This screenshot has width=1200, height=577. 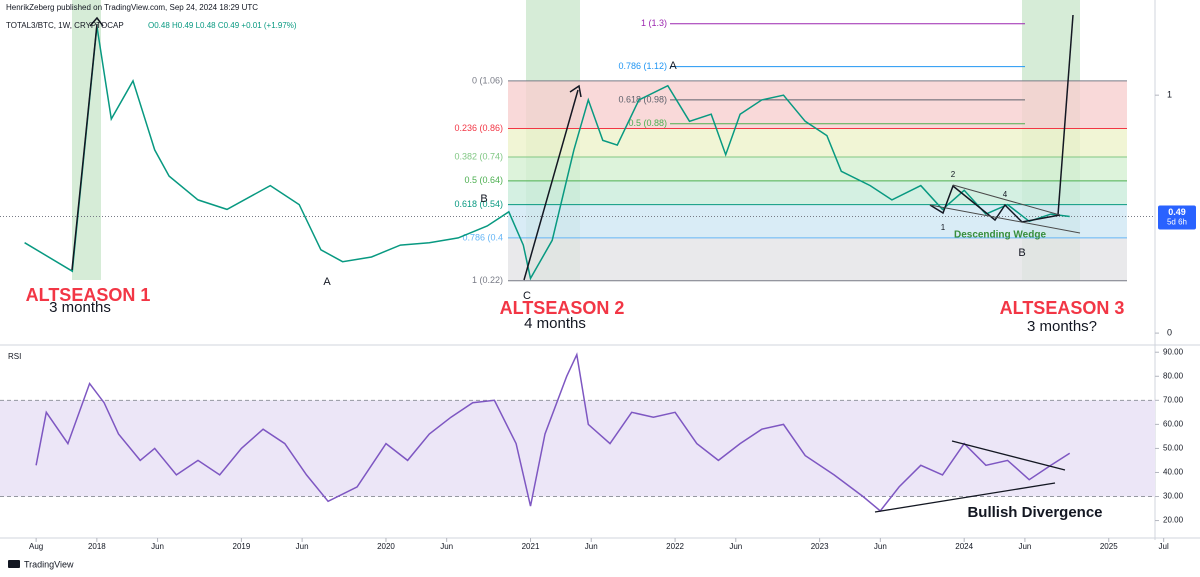 What do you see at coordinates (478, 156) in the screenshot?
I see `fib-label: 0.382 (0.74)` at bounding box center [478, 156].